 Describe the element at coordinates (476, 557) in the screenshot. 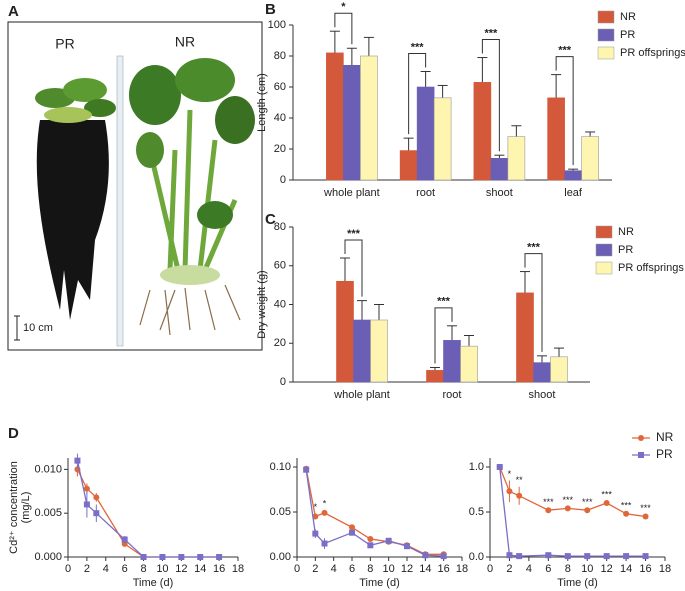

I see `y-tick-label: 0.0` at that location.